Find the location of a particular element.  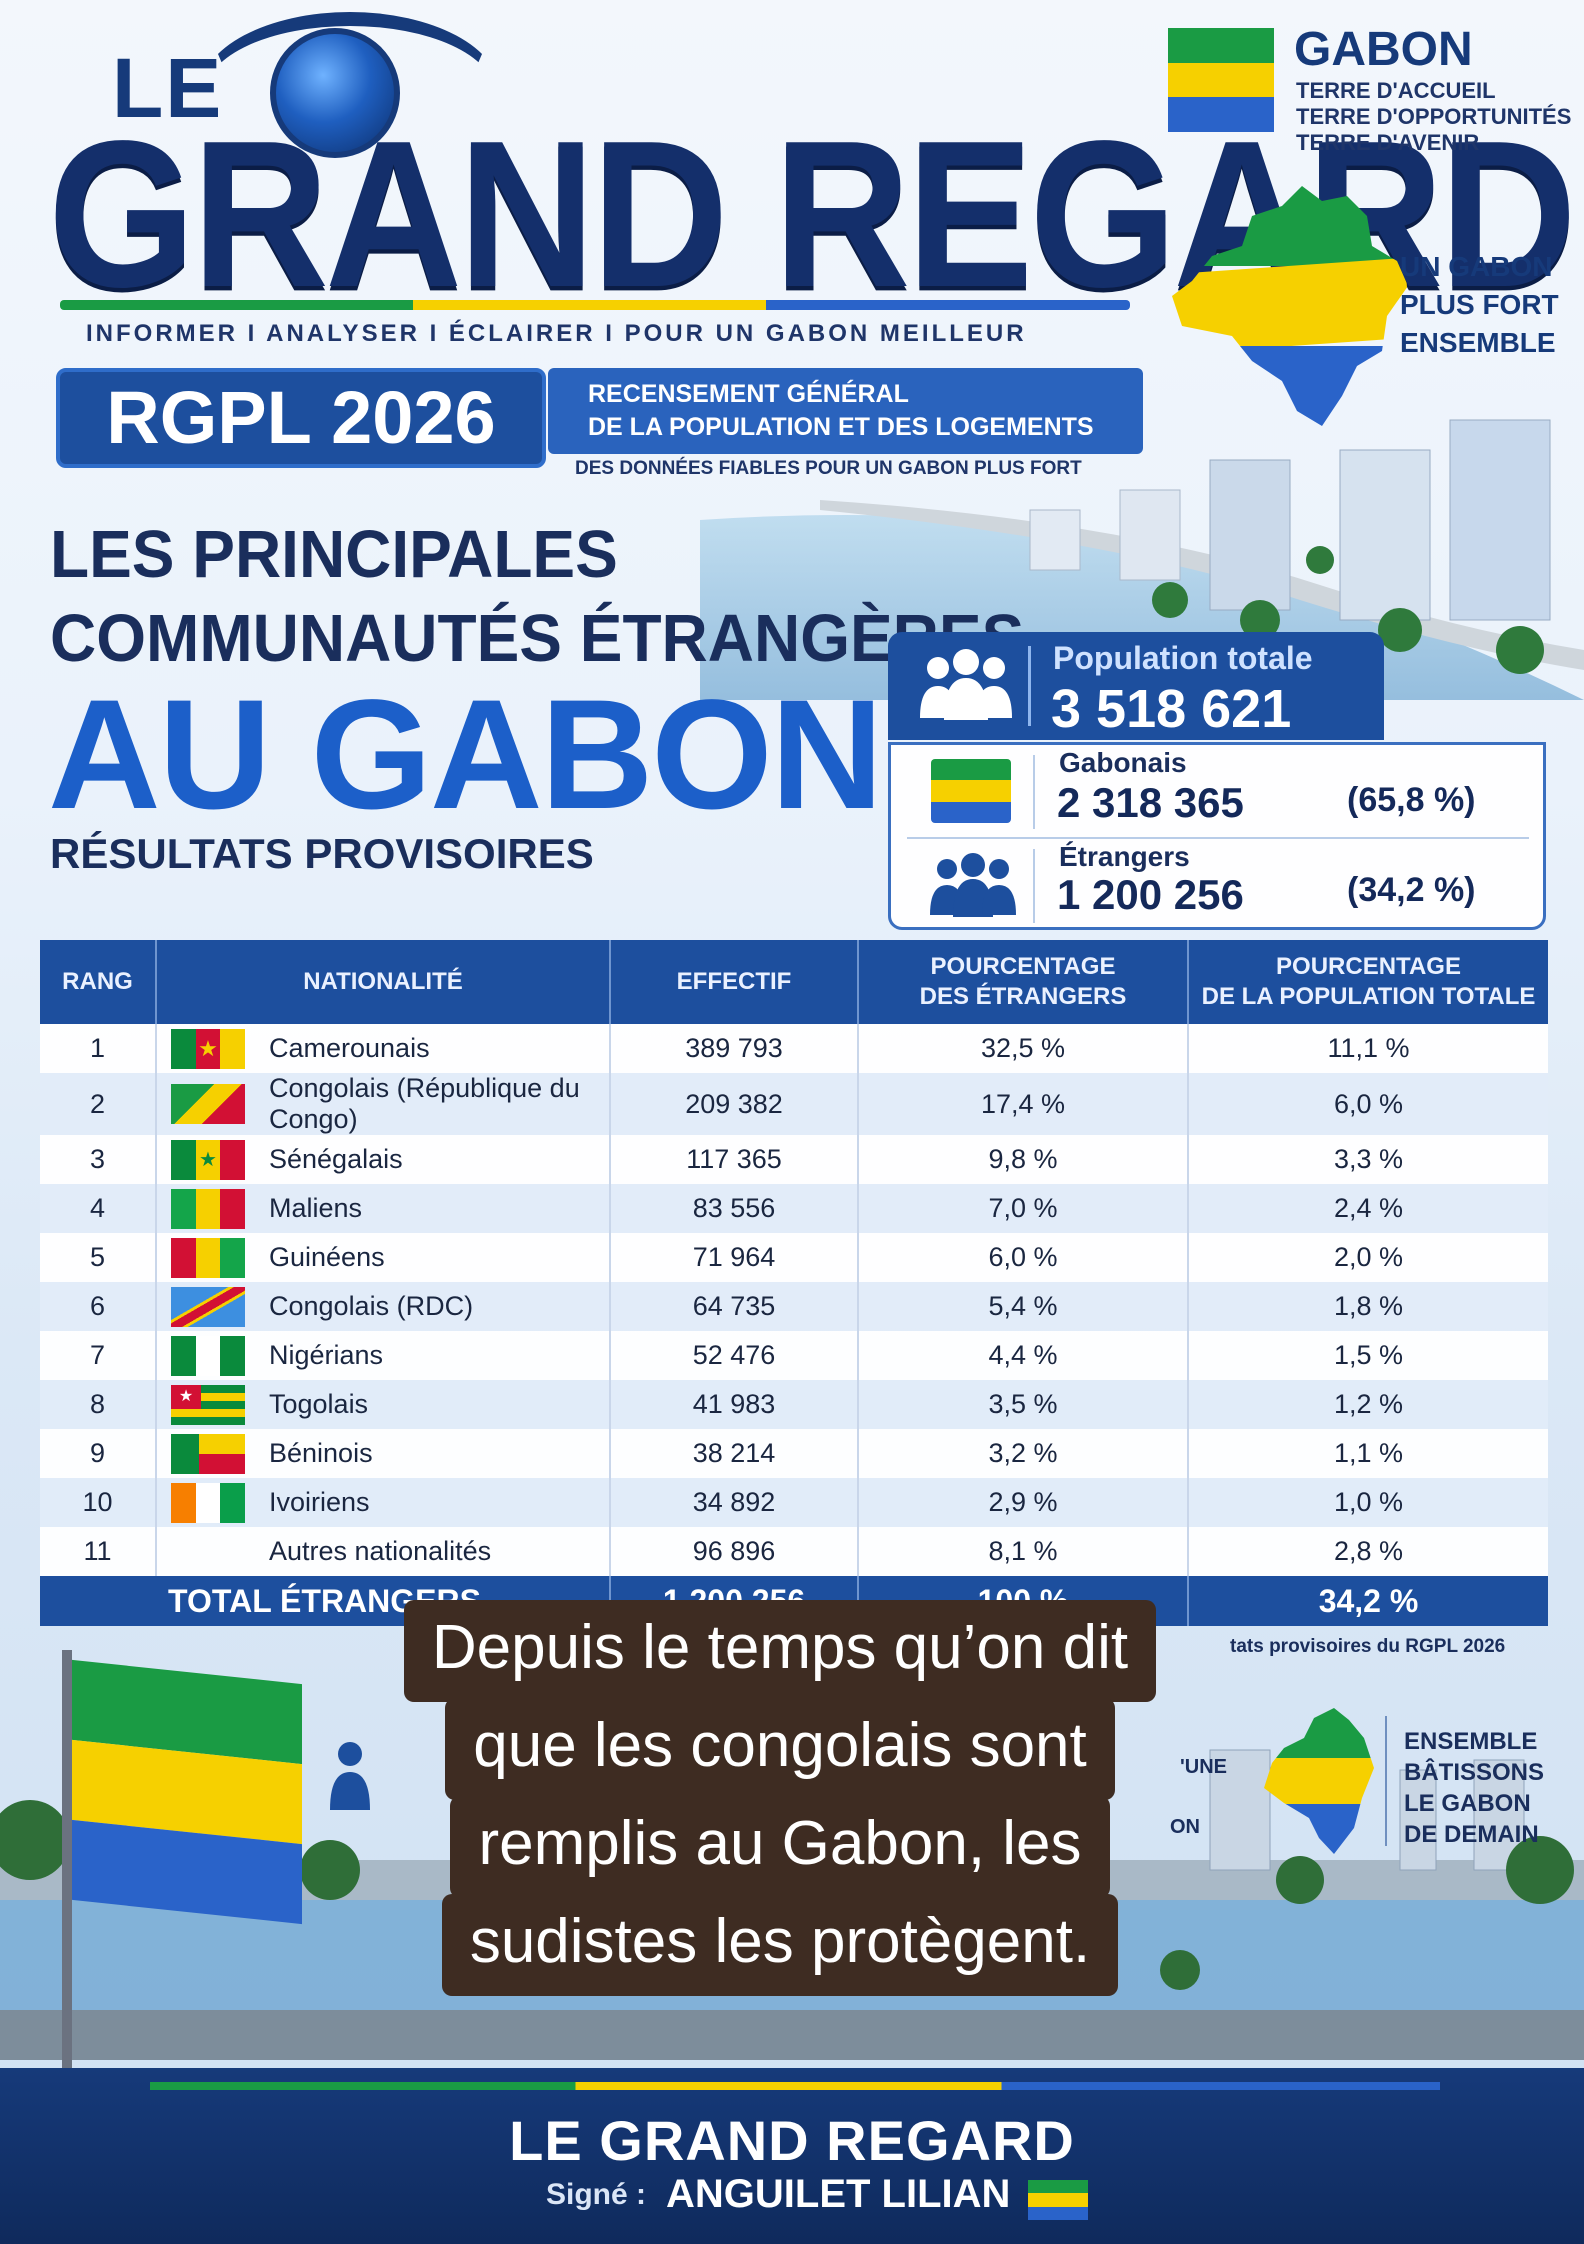

emblem-line: TERRE D'OPPORTUNITÉS is located at coordinates (1434, 116).